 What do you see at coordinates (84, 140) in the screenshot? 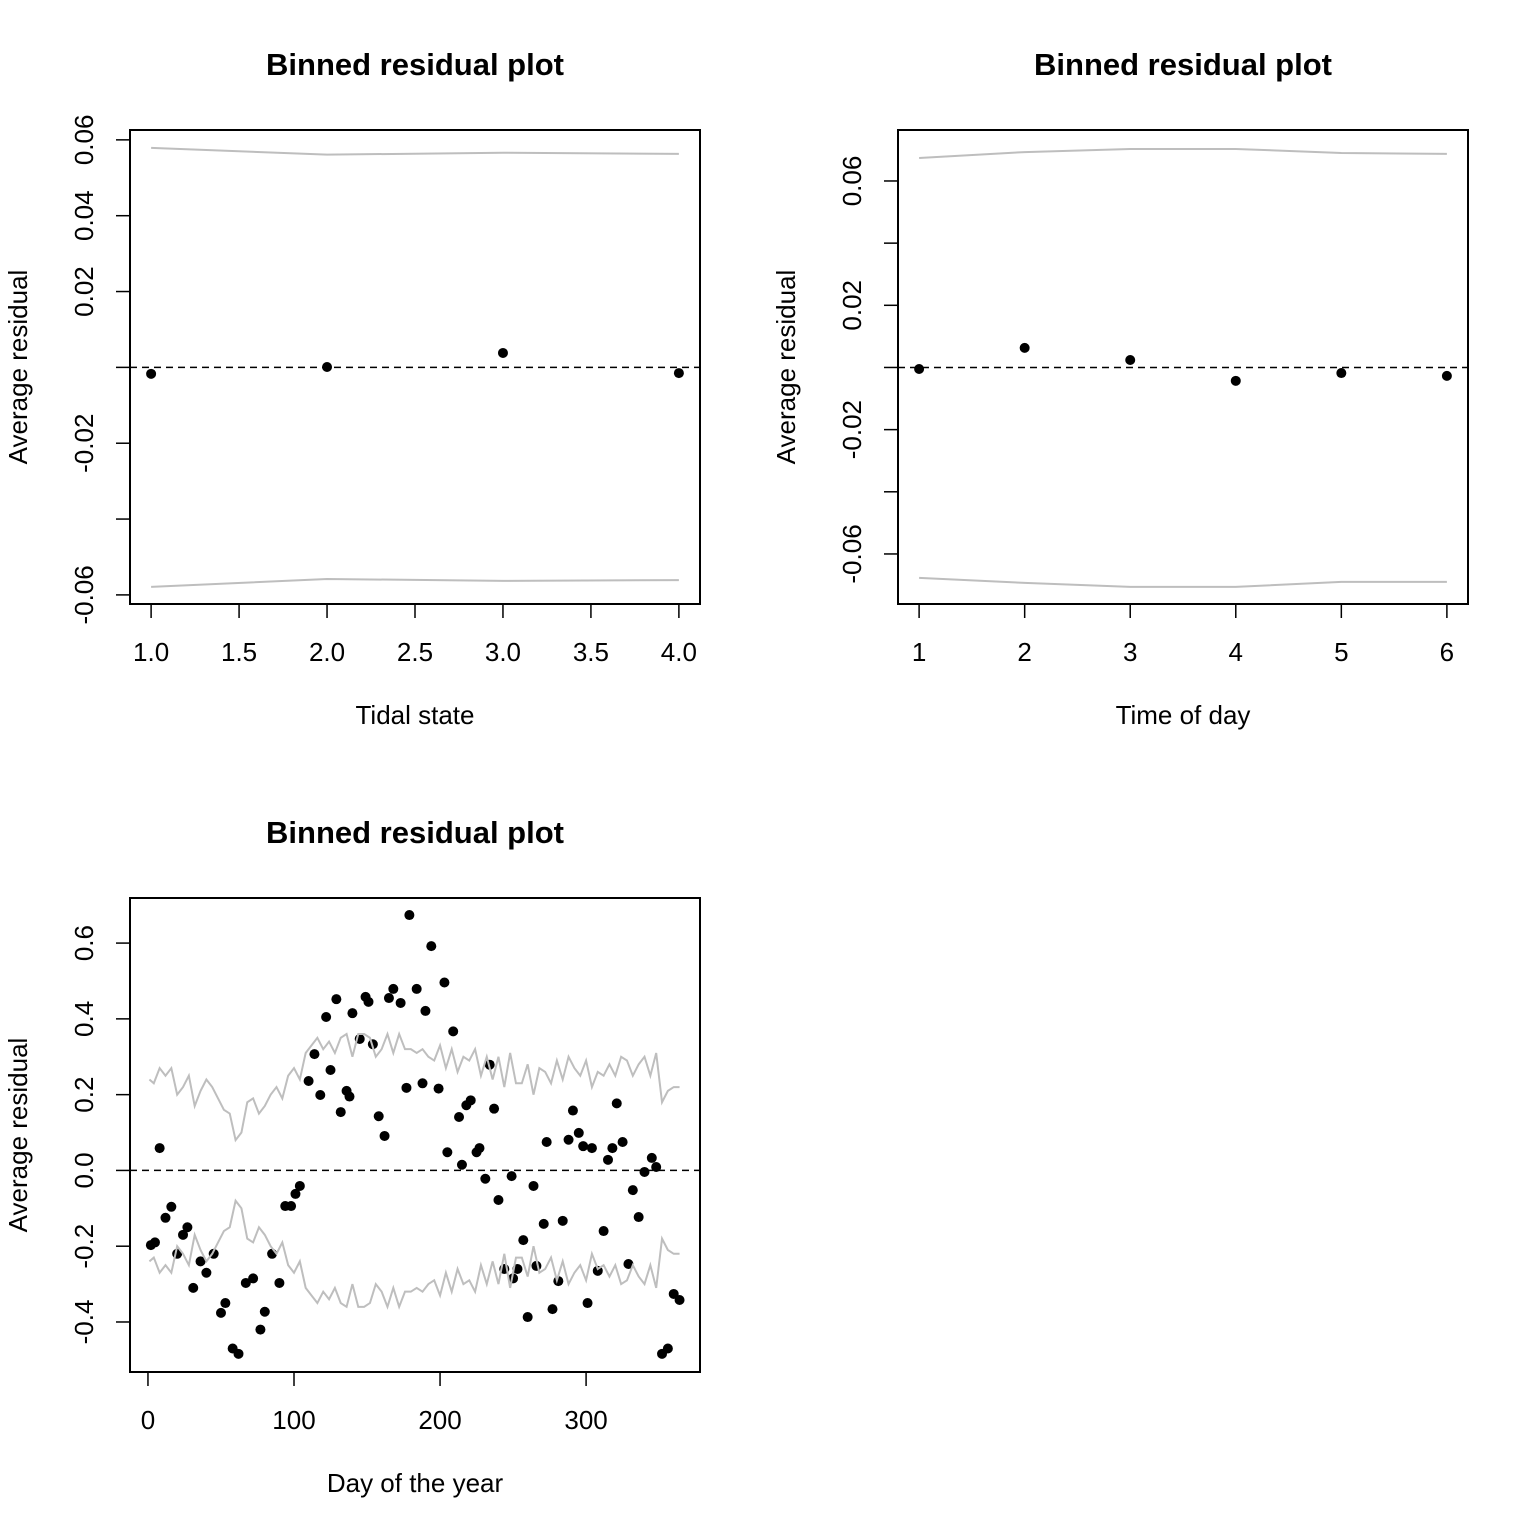
I see `y-tick-label: 0.06` at bounding box center [84, 140].